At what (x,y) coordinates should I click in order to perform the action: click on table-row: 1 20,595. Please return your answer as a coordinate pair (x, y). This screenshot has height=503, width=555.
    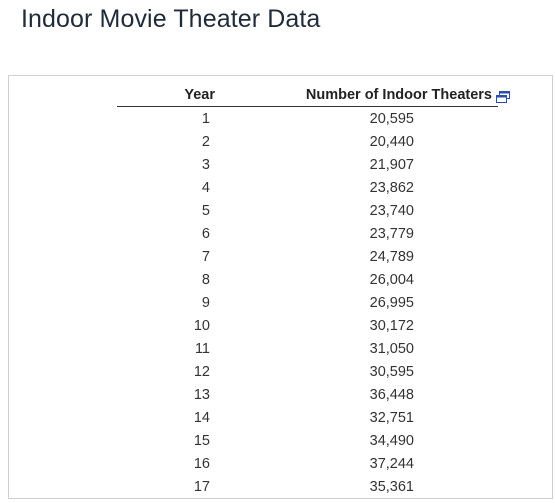
    Looking at the image, I should click on (307, 119).